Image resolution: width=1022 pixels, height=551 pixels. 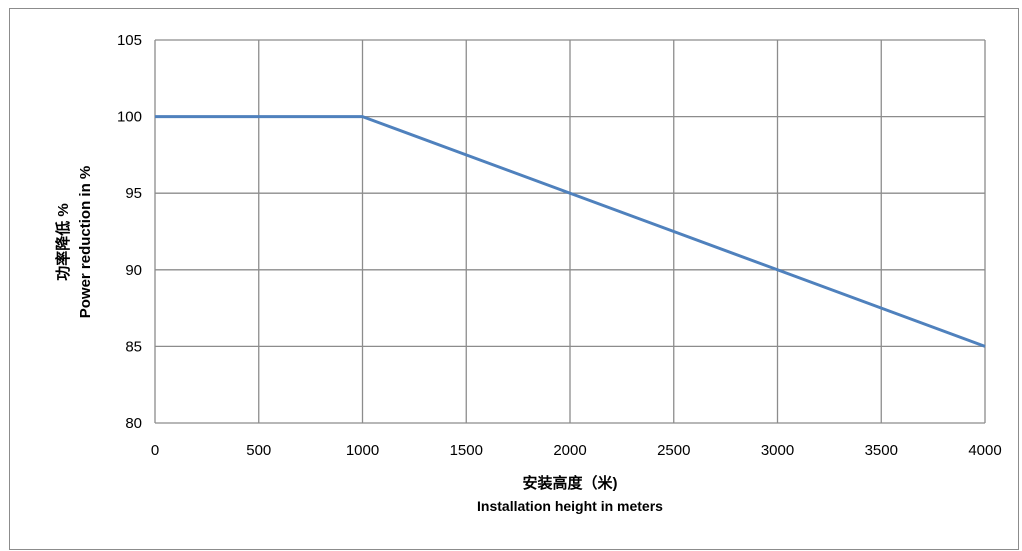 What do you see at coordinates (673, 450) in the screenshot?
I see `x-tick-label: 2500` at bounding box center [673, 450].